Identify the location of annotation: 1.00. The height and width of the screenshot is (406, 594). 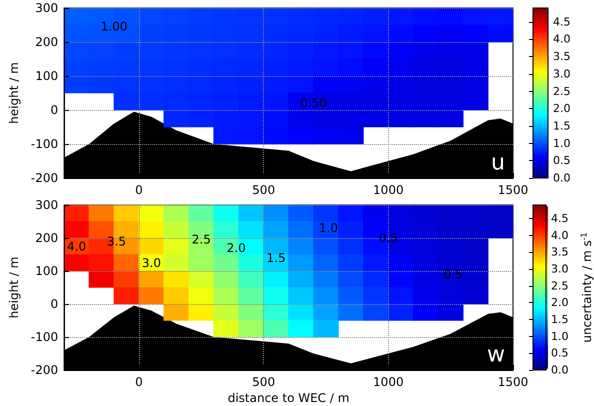
(114, 27).